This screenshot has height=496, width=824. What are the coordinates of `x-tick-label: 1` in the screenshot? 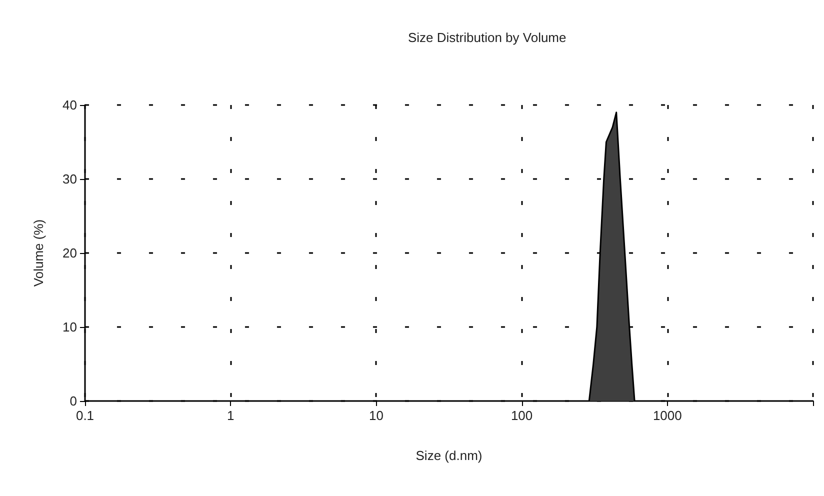 It's located at (230, 415).